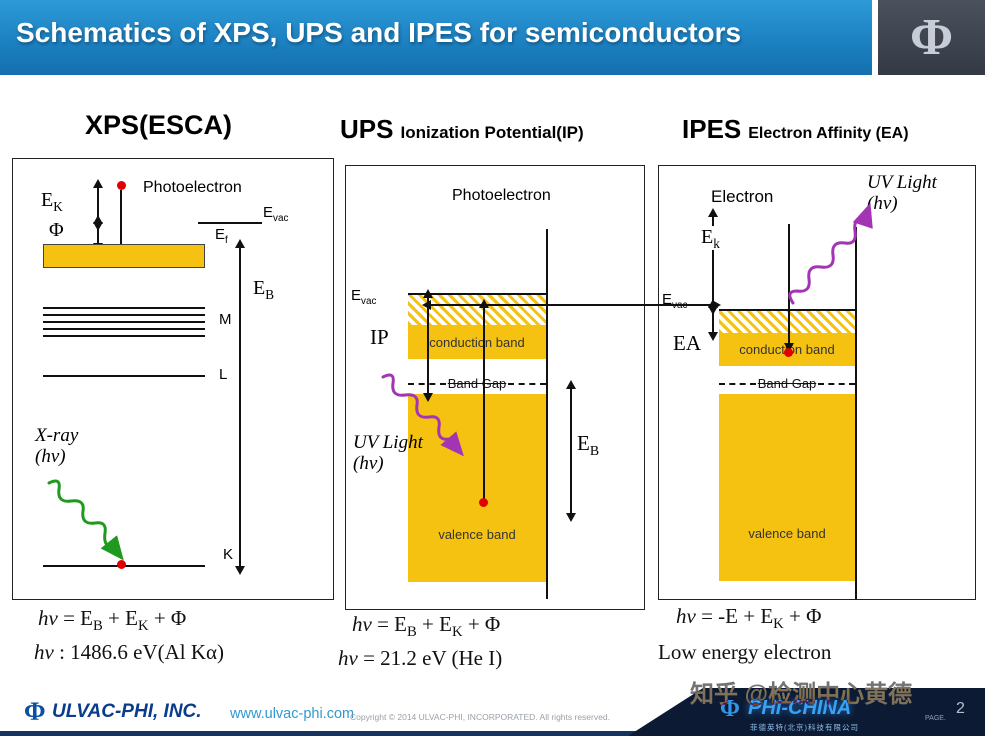  What do you see at coordinates (57, 435) in the screenshot?
I see `xps-xray-line1: X-ray` at bounding box center [57, 435].